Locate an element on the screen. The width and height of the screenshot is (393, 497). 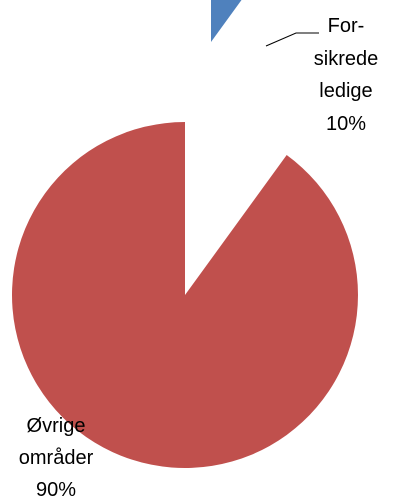
slice-label-forsikrede-ledige: For- sikrede ledige 10% is located at coordinates (346, 75).